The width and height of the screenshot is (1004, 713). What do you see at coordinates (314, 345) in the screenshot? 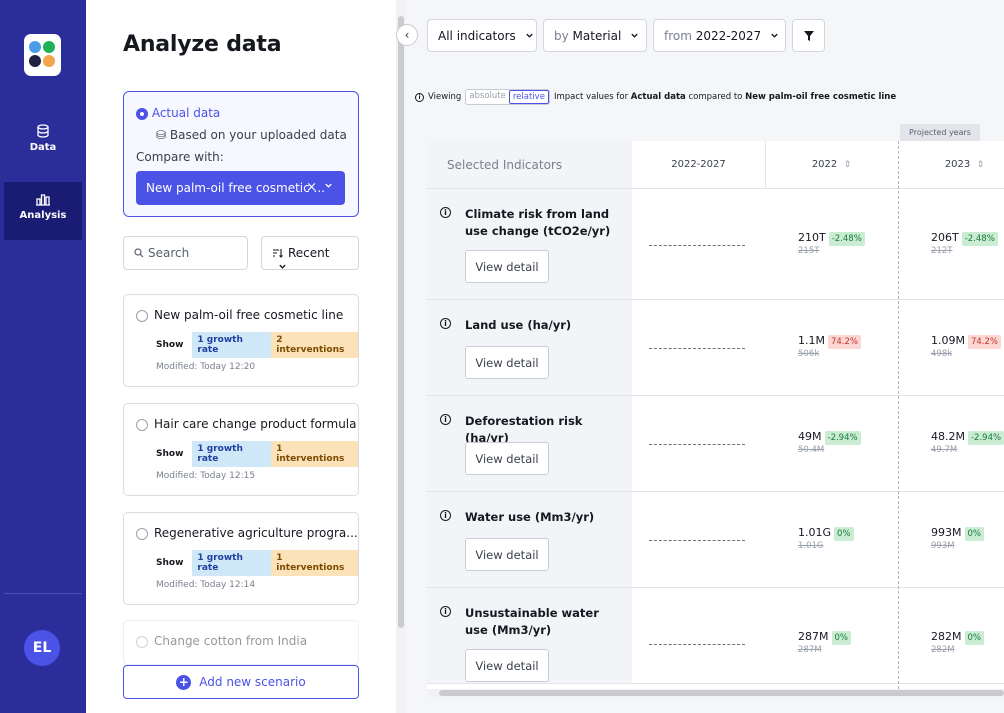
I see `interventions-tag: 2 interventions` at bounding box center [314, 345].